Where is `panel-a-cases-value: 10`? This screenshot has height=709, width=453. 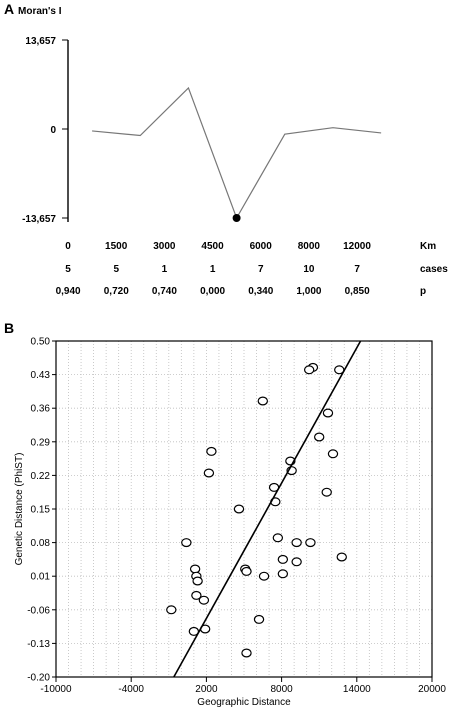 panel-a-cases-value: 10 is located at coordinates (309, 269).